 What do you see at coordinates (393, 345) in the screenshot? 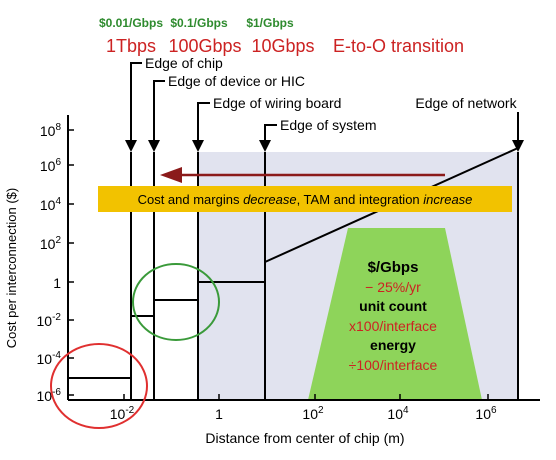
I see `trap-energy-title: energy` at bounding box center [393, 345].